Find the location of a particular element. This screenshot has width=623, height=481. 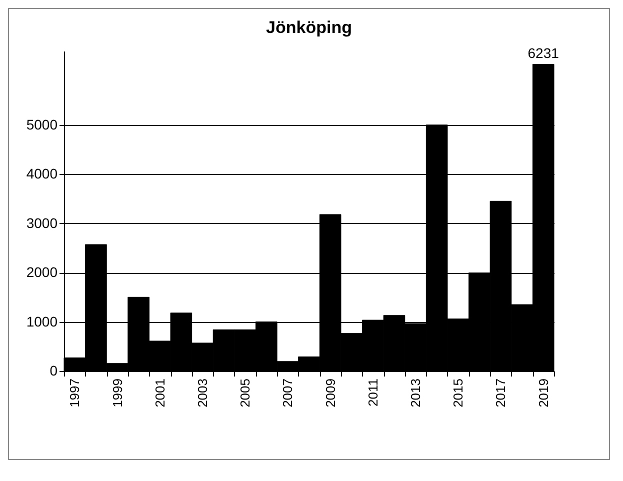

x-tick-label: 2001 is located at coordinates (160, 393).